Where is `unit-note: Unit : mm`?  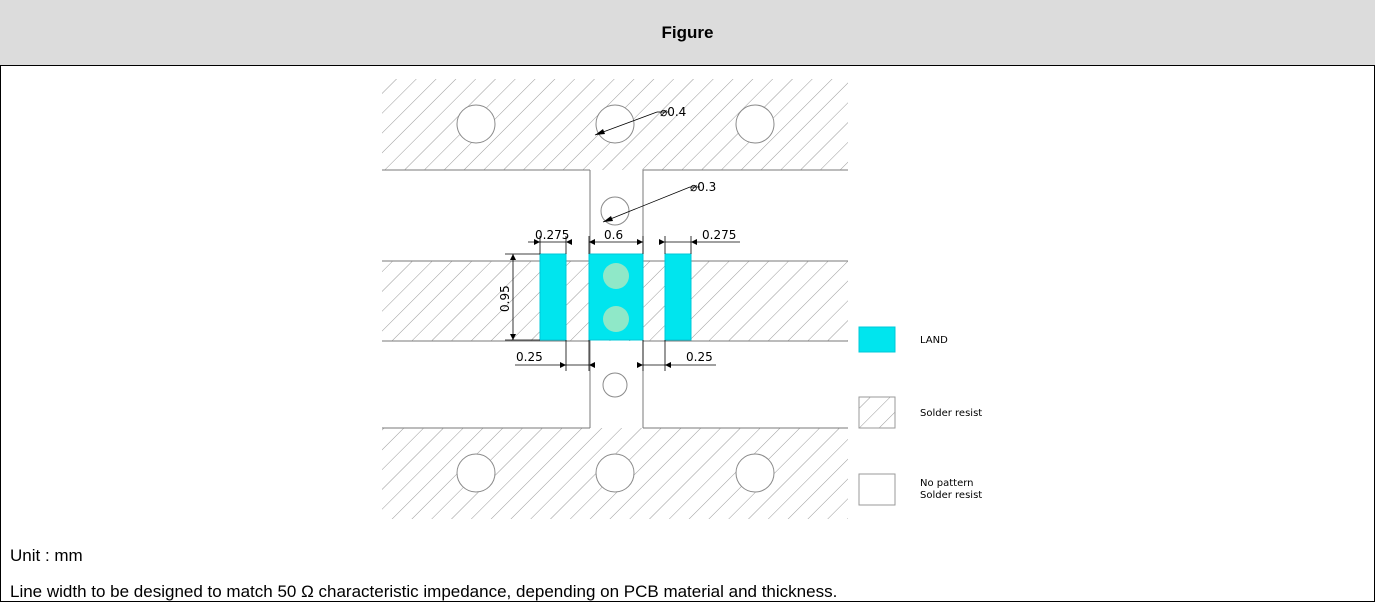
unit-note: Unit : mm is located at coordinates (46, 555).